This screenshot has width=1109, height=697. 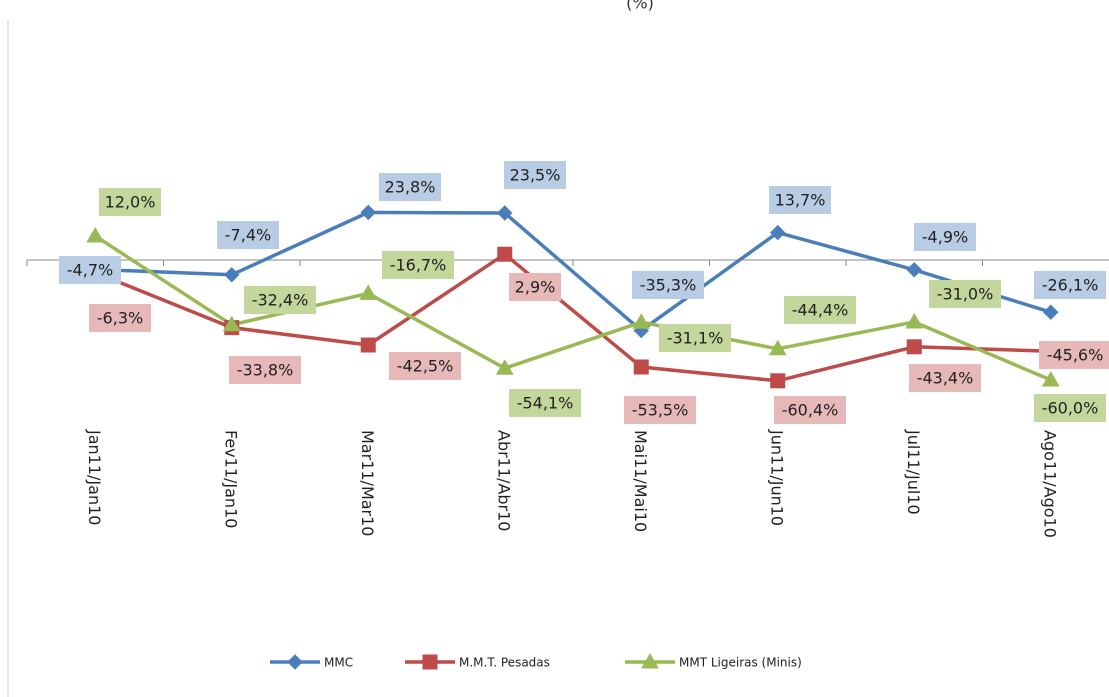 I want to click on legend-label: MMT Ligeiras (Minis), so click(x=740, y=663).